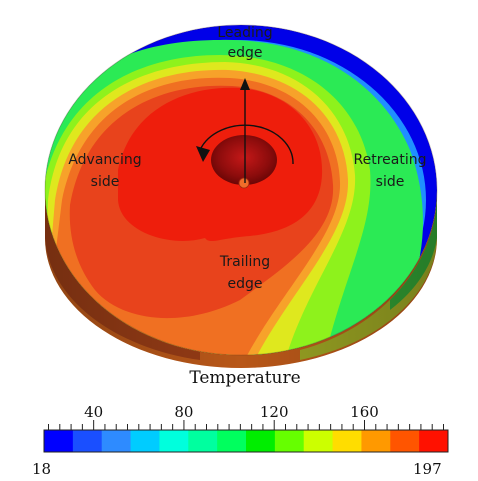  Describe the element at coordinates (105, 182) in the screenshot. I see `advancing-side-label-line2: side` at that location.